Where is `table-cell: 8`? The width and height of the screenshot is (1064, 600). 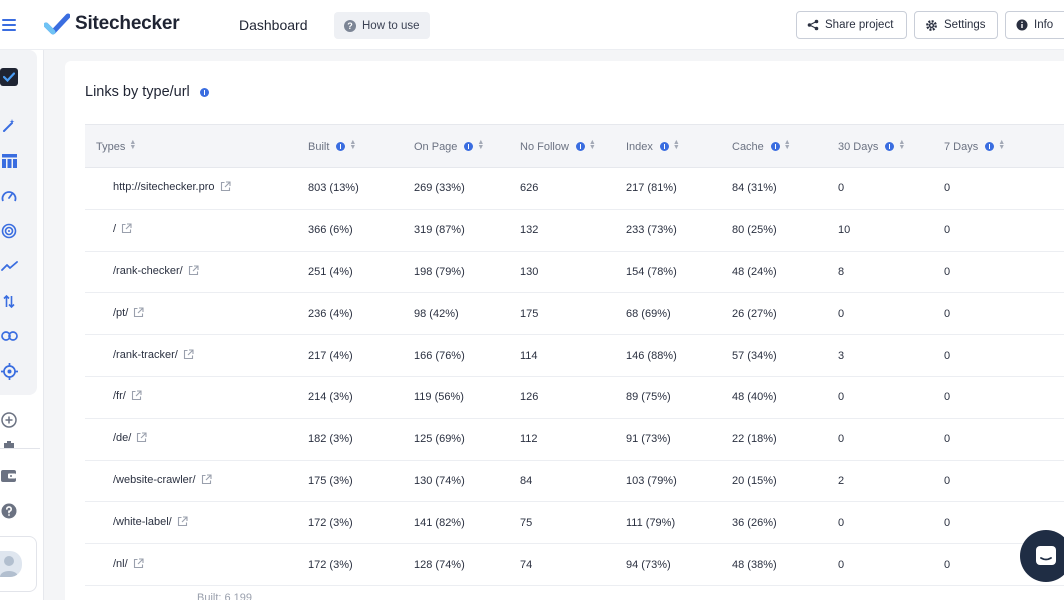 table-cell: 8 is located at coordinates (880, 272).